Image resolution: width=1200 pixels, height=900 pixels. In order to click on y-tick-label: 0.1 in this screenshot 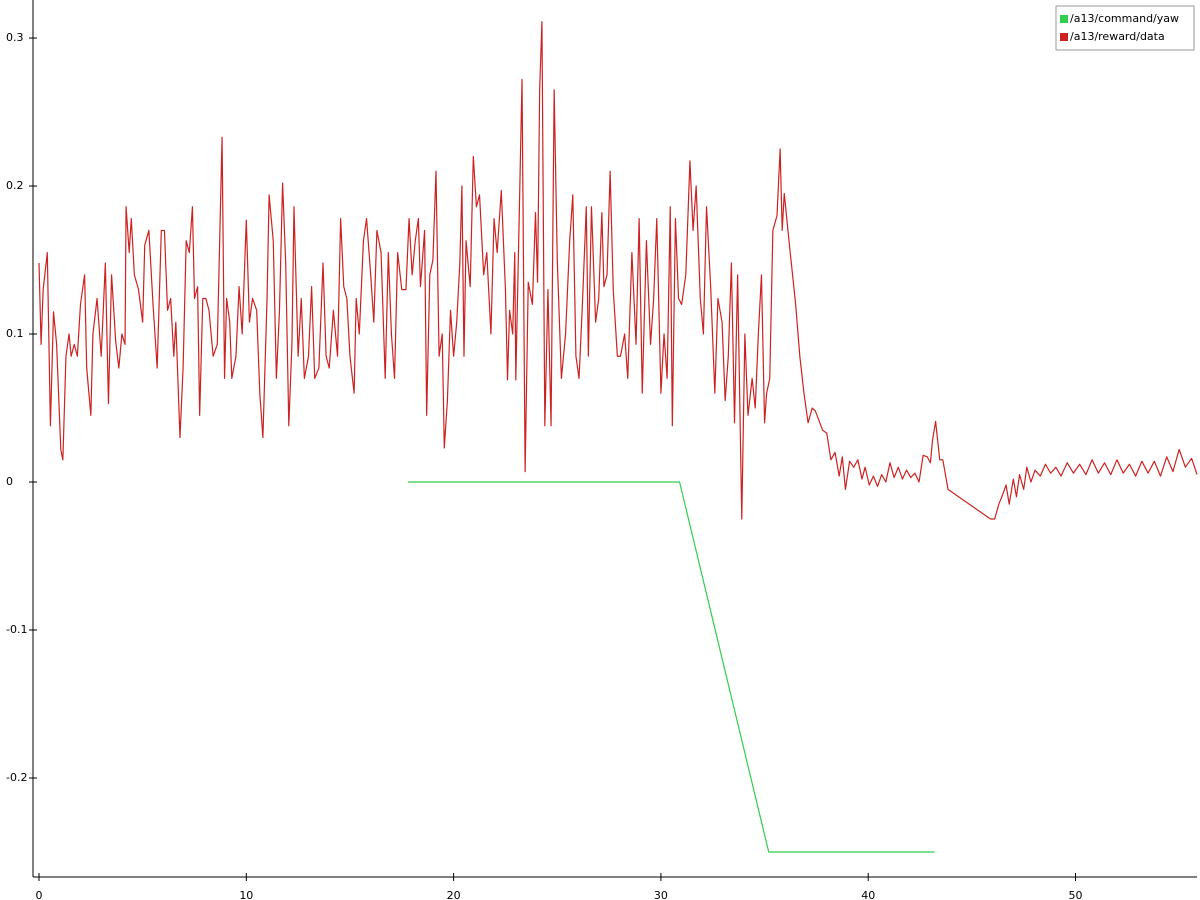, I will do `click(15, 333)`.